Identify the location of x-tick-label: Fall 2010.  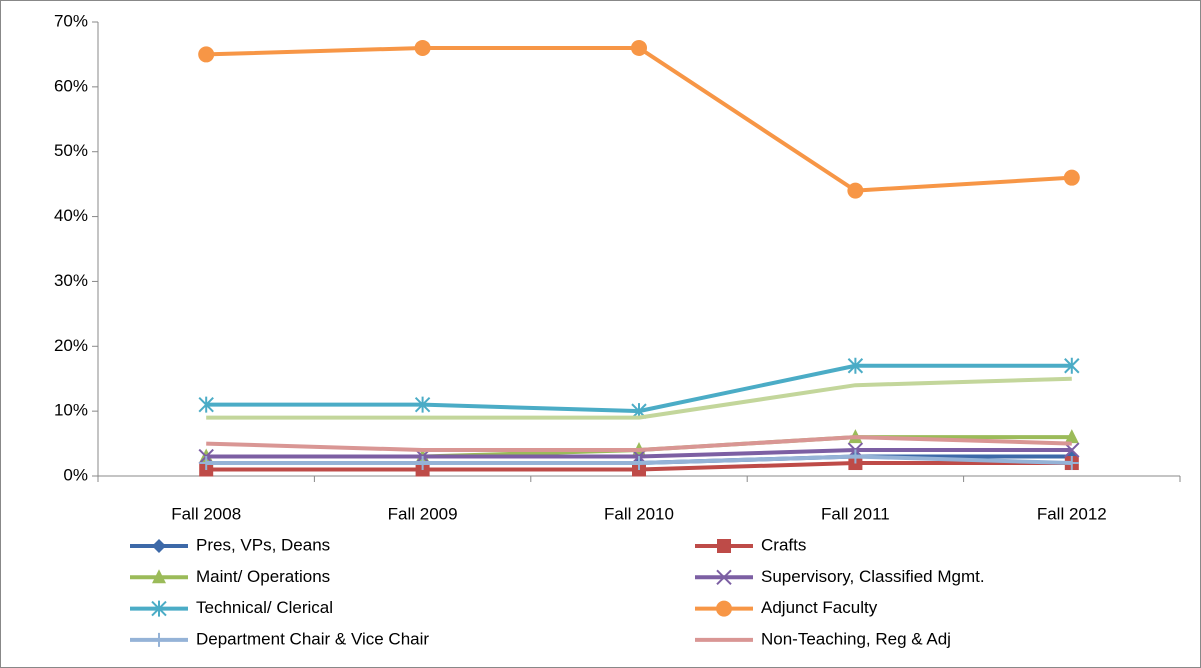
(639, 513).